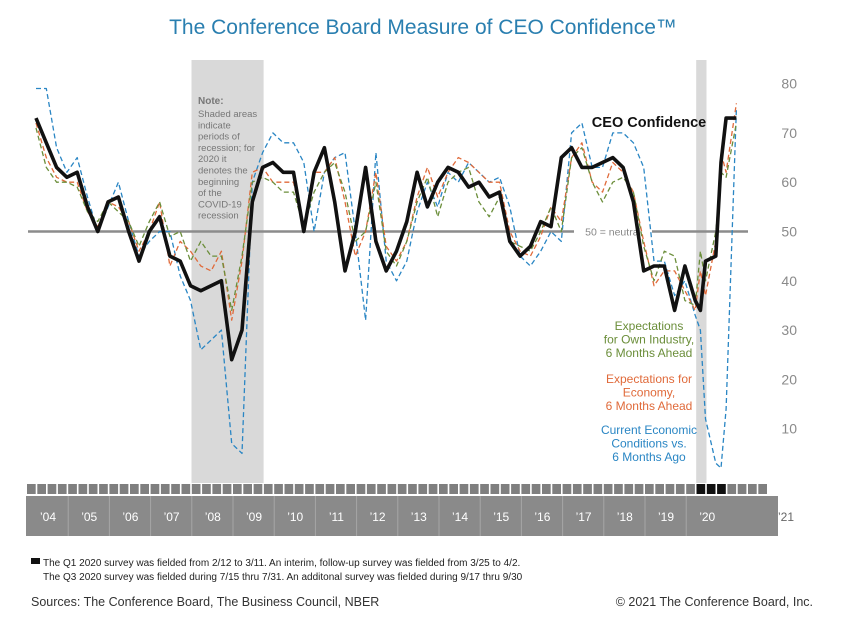 Image resolution: width=847 pixels, height=630 pixels. I want to click on neutral-label: 50 = neutral, so click(613, 233).